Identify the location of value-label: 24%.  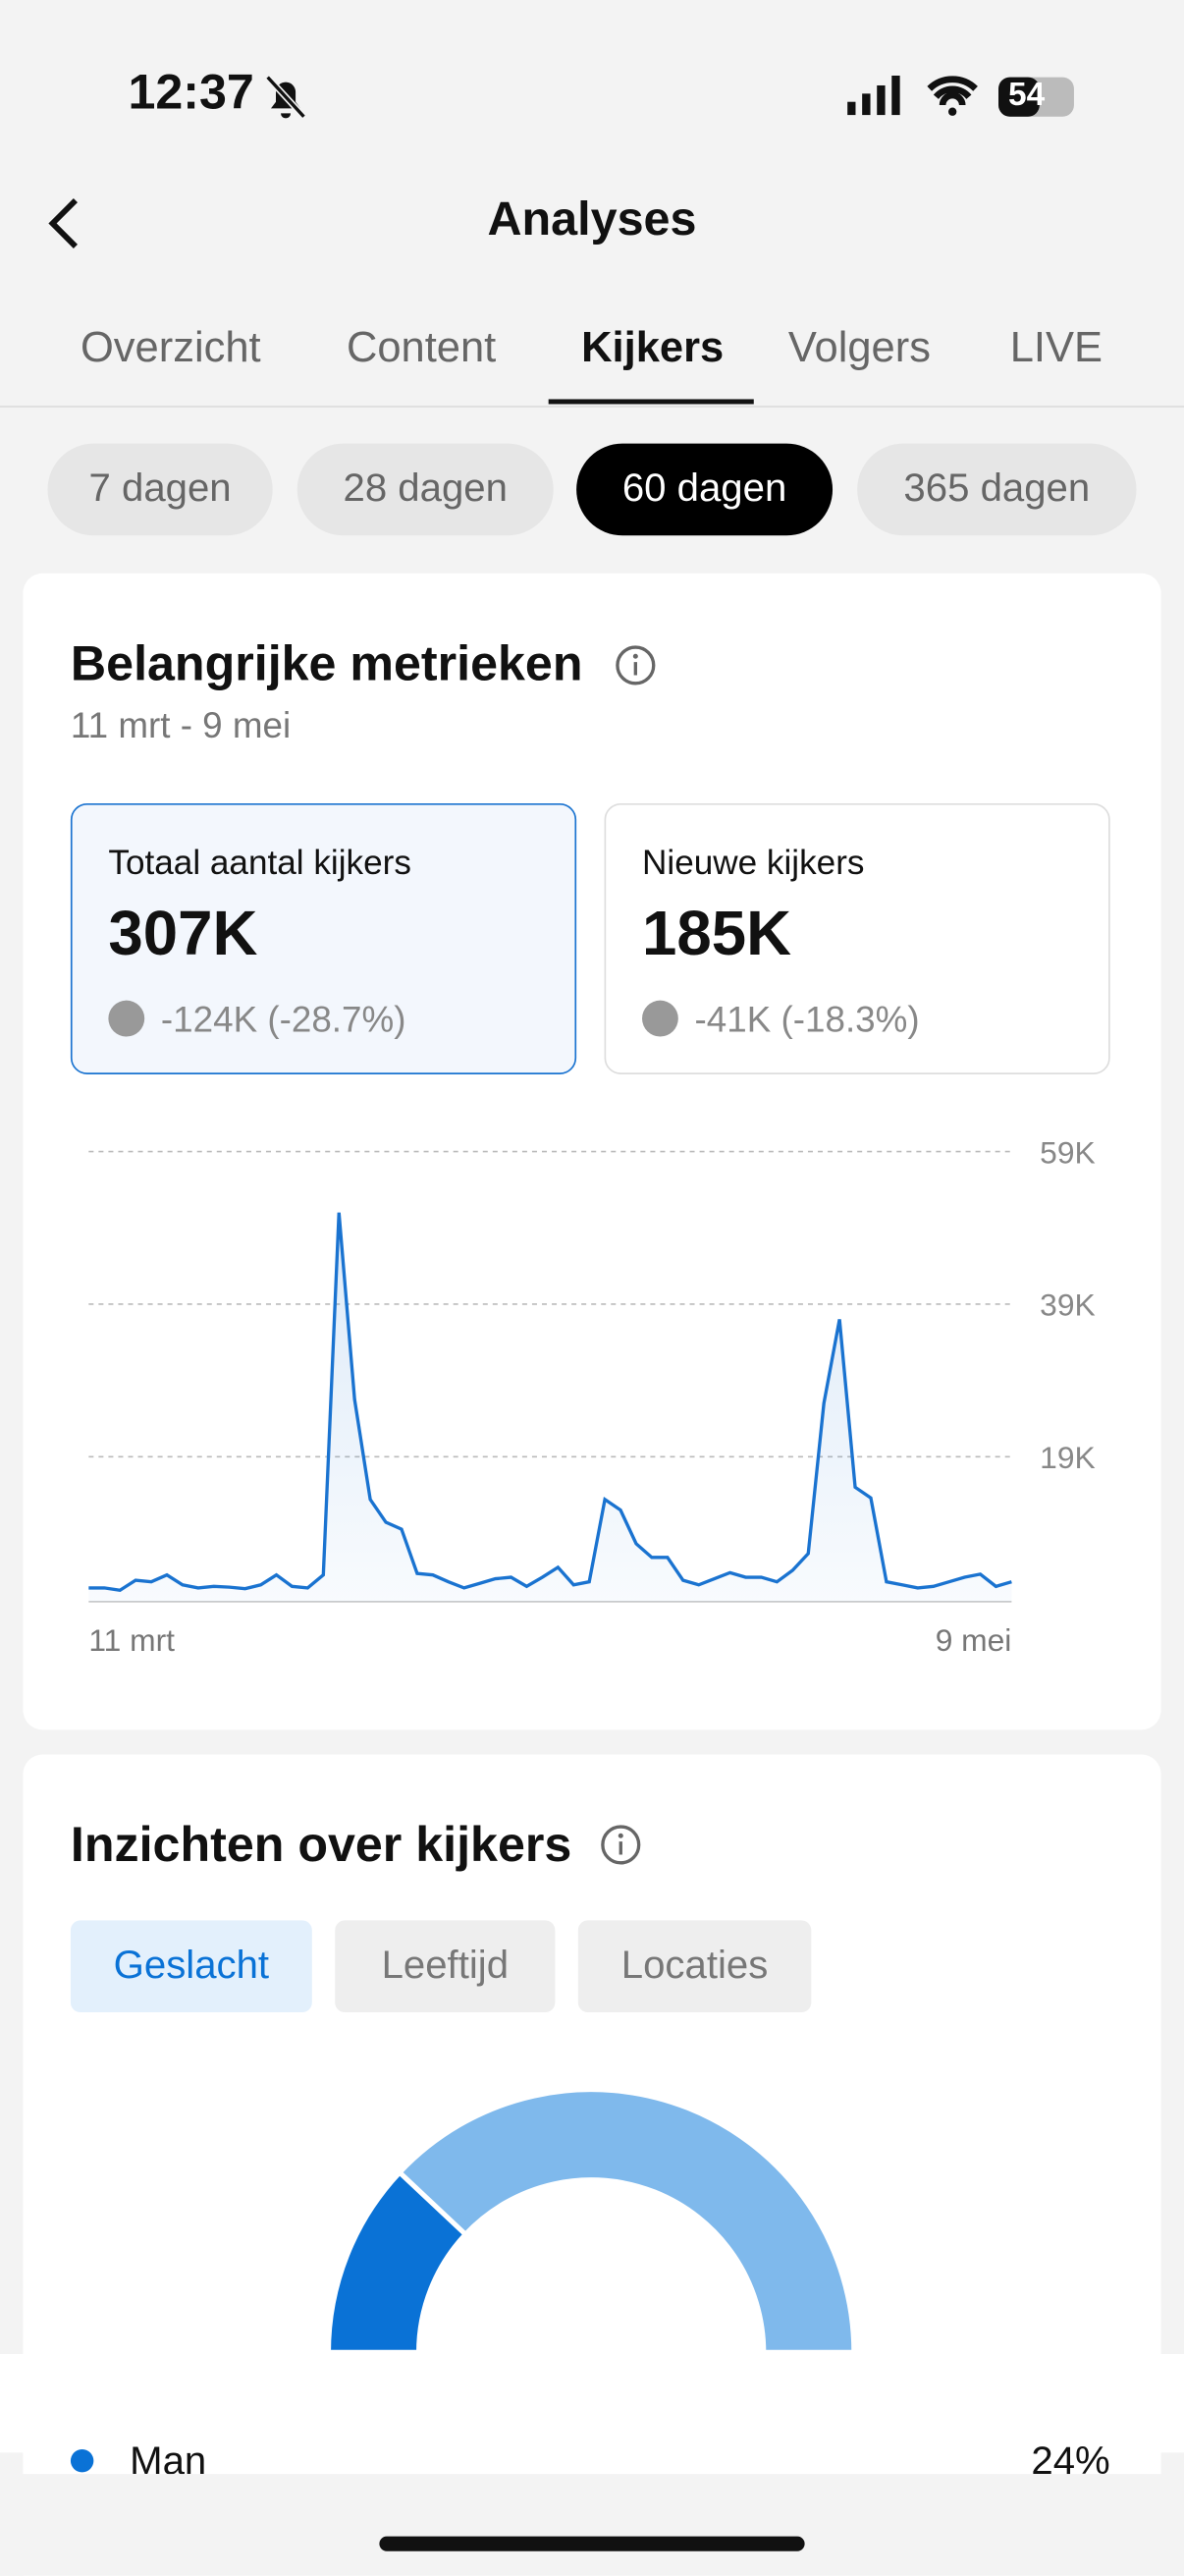
(1070, 2460).